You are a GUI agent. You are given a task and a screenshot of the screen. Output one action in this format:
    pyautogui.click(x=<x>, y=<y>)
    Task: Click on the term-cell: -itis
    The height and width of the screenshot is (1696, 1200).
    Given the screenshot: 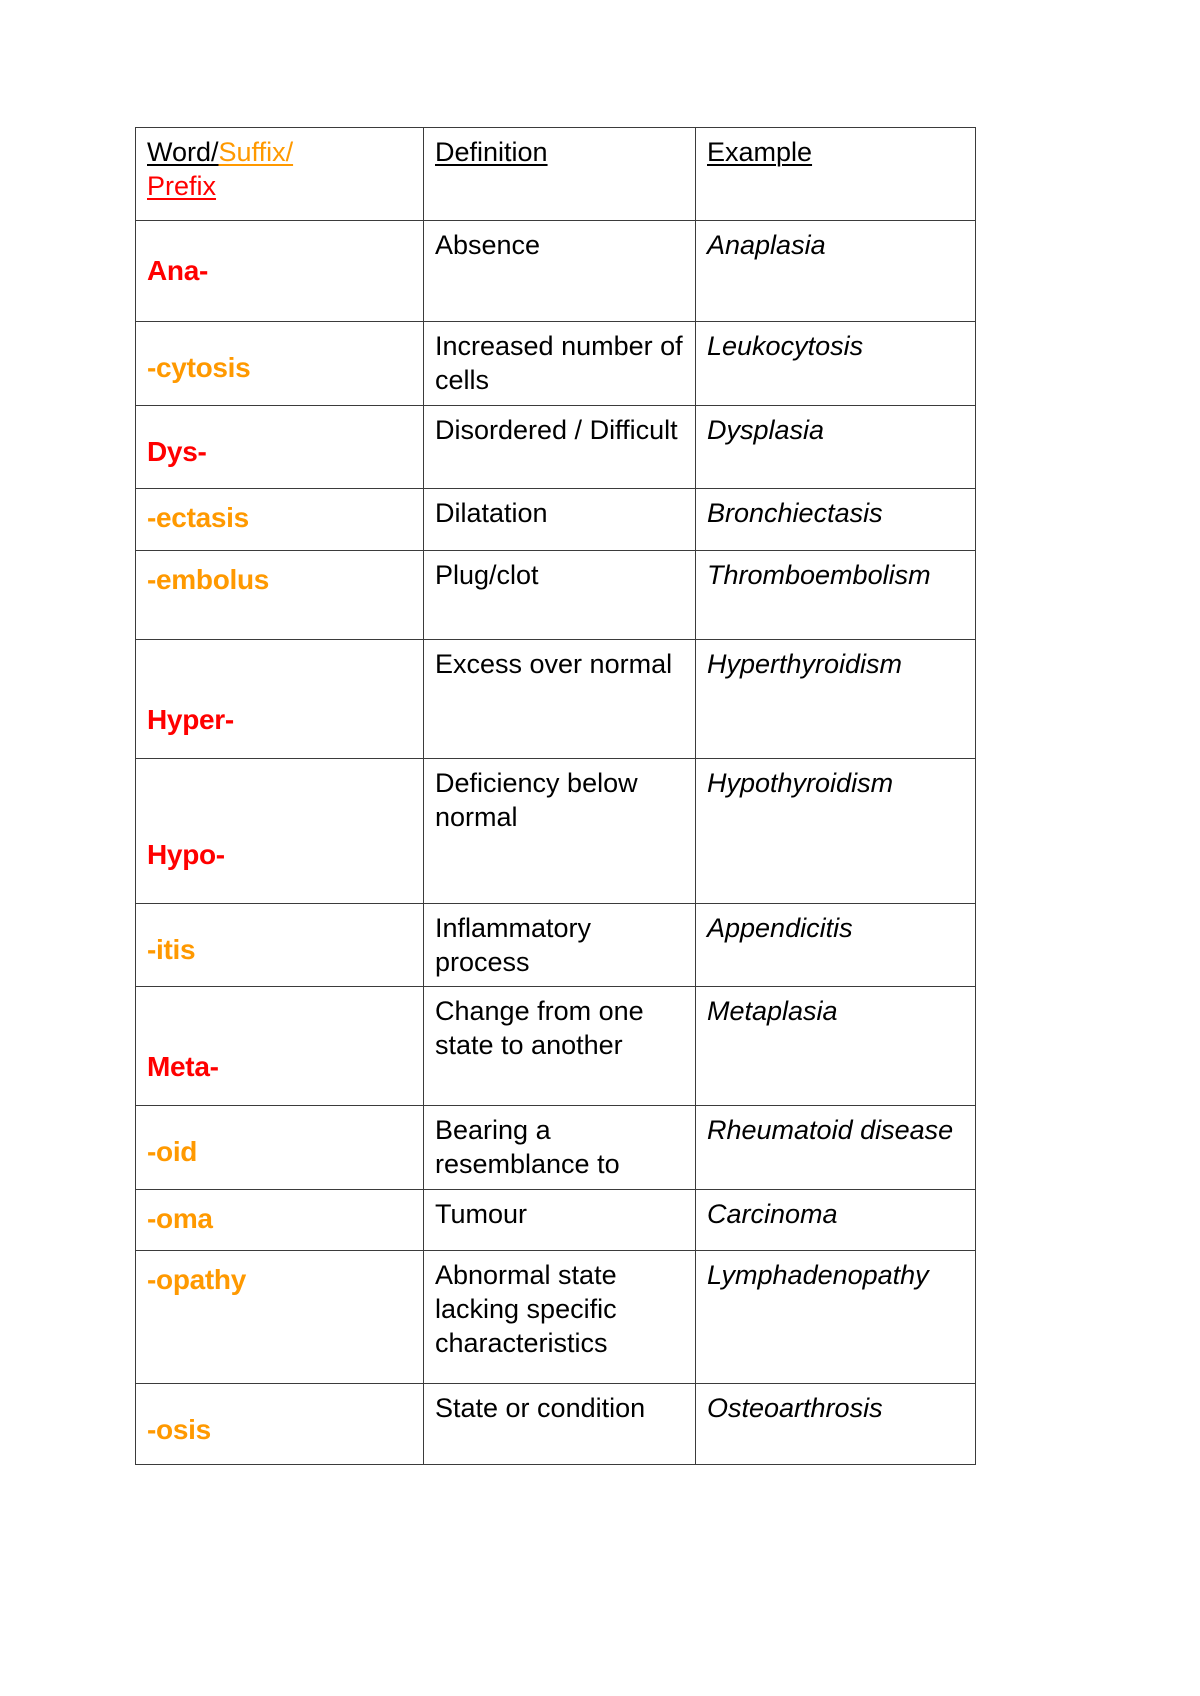 What is the action you would take?
    pyautogui.click(x=279, y=945)
    